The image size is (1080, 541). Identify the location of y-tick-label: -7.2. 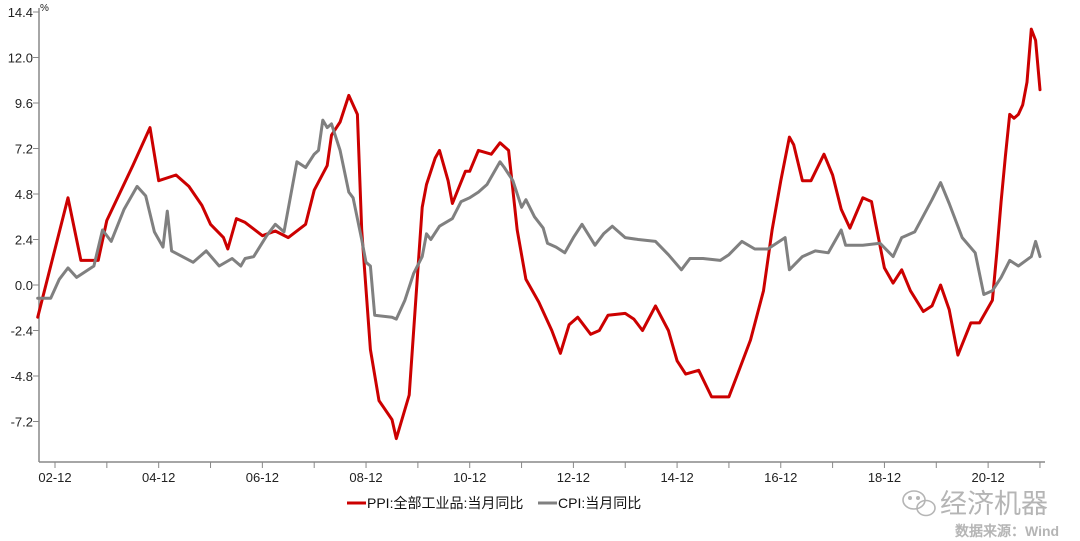
(22, 422).